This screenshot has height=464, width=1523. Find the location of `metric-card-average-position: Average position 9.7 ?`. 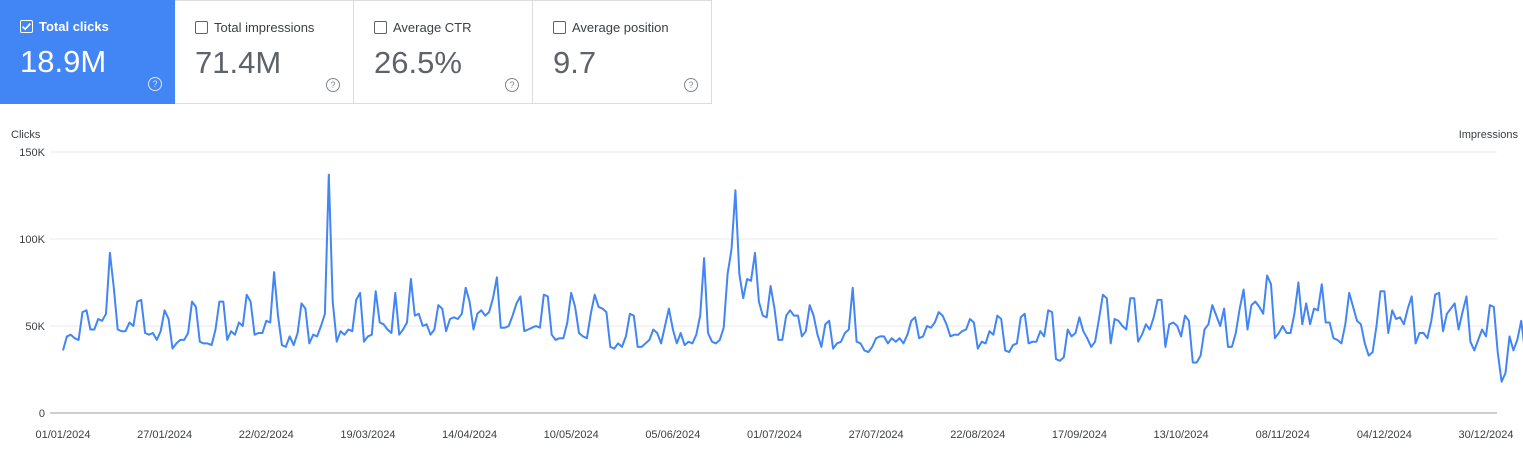

metric-card-average-position: Average position 9.7 ? is located at coordinates (622, 52).